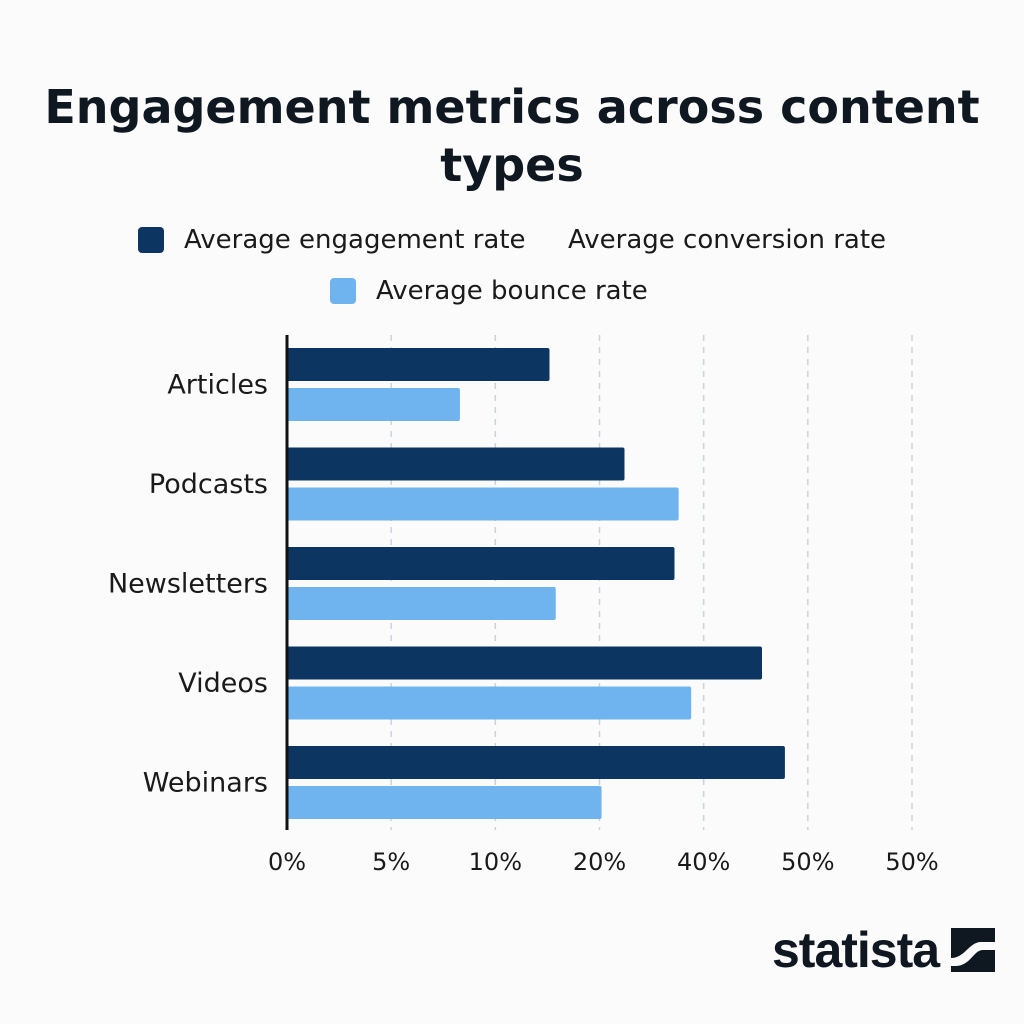 The height and width of the screenshot is (1024, 1024). I want to click on bar-engagement-newsletters, so click(481, 563).